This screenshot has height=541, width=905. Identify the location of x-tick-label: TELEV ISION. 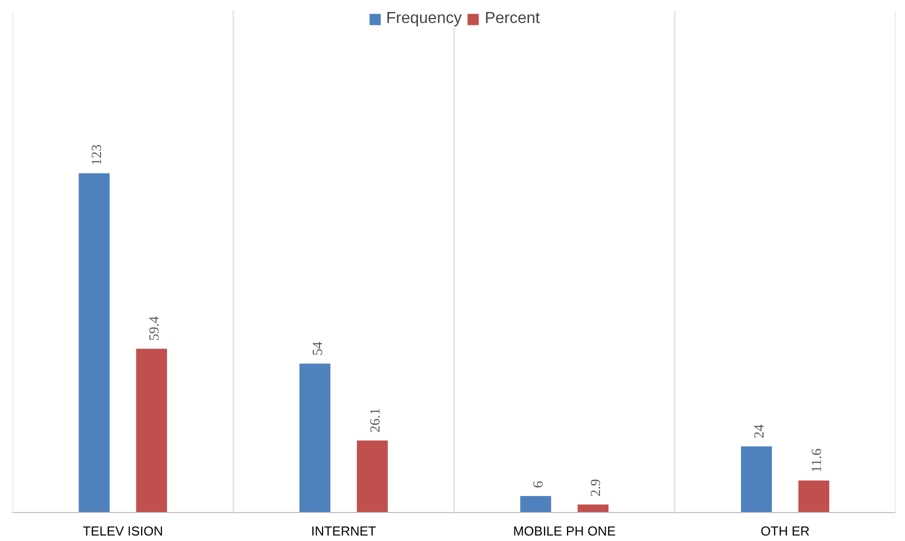
(122, 531).